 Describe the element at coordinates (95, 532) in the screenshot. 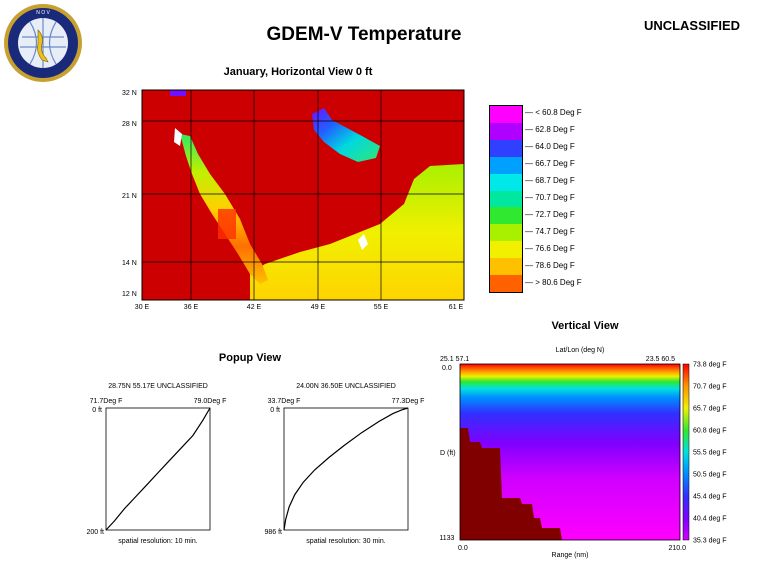

I see `profile-dbottom-label: 200 ft` at that location.